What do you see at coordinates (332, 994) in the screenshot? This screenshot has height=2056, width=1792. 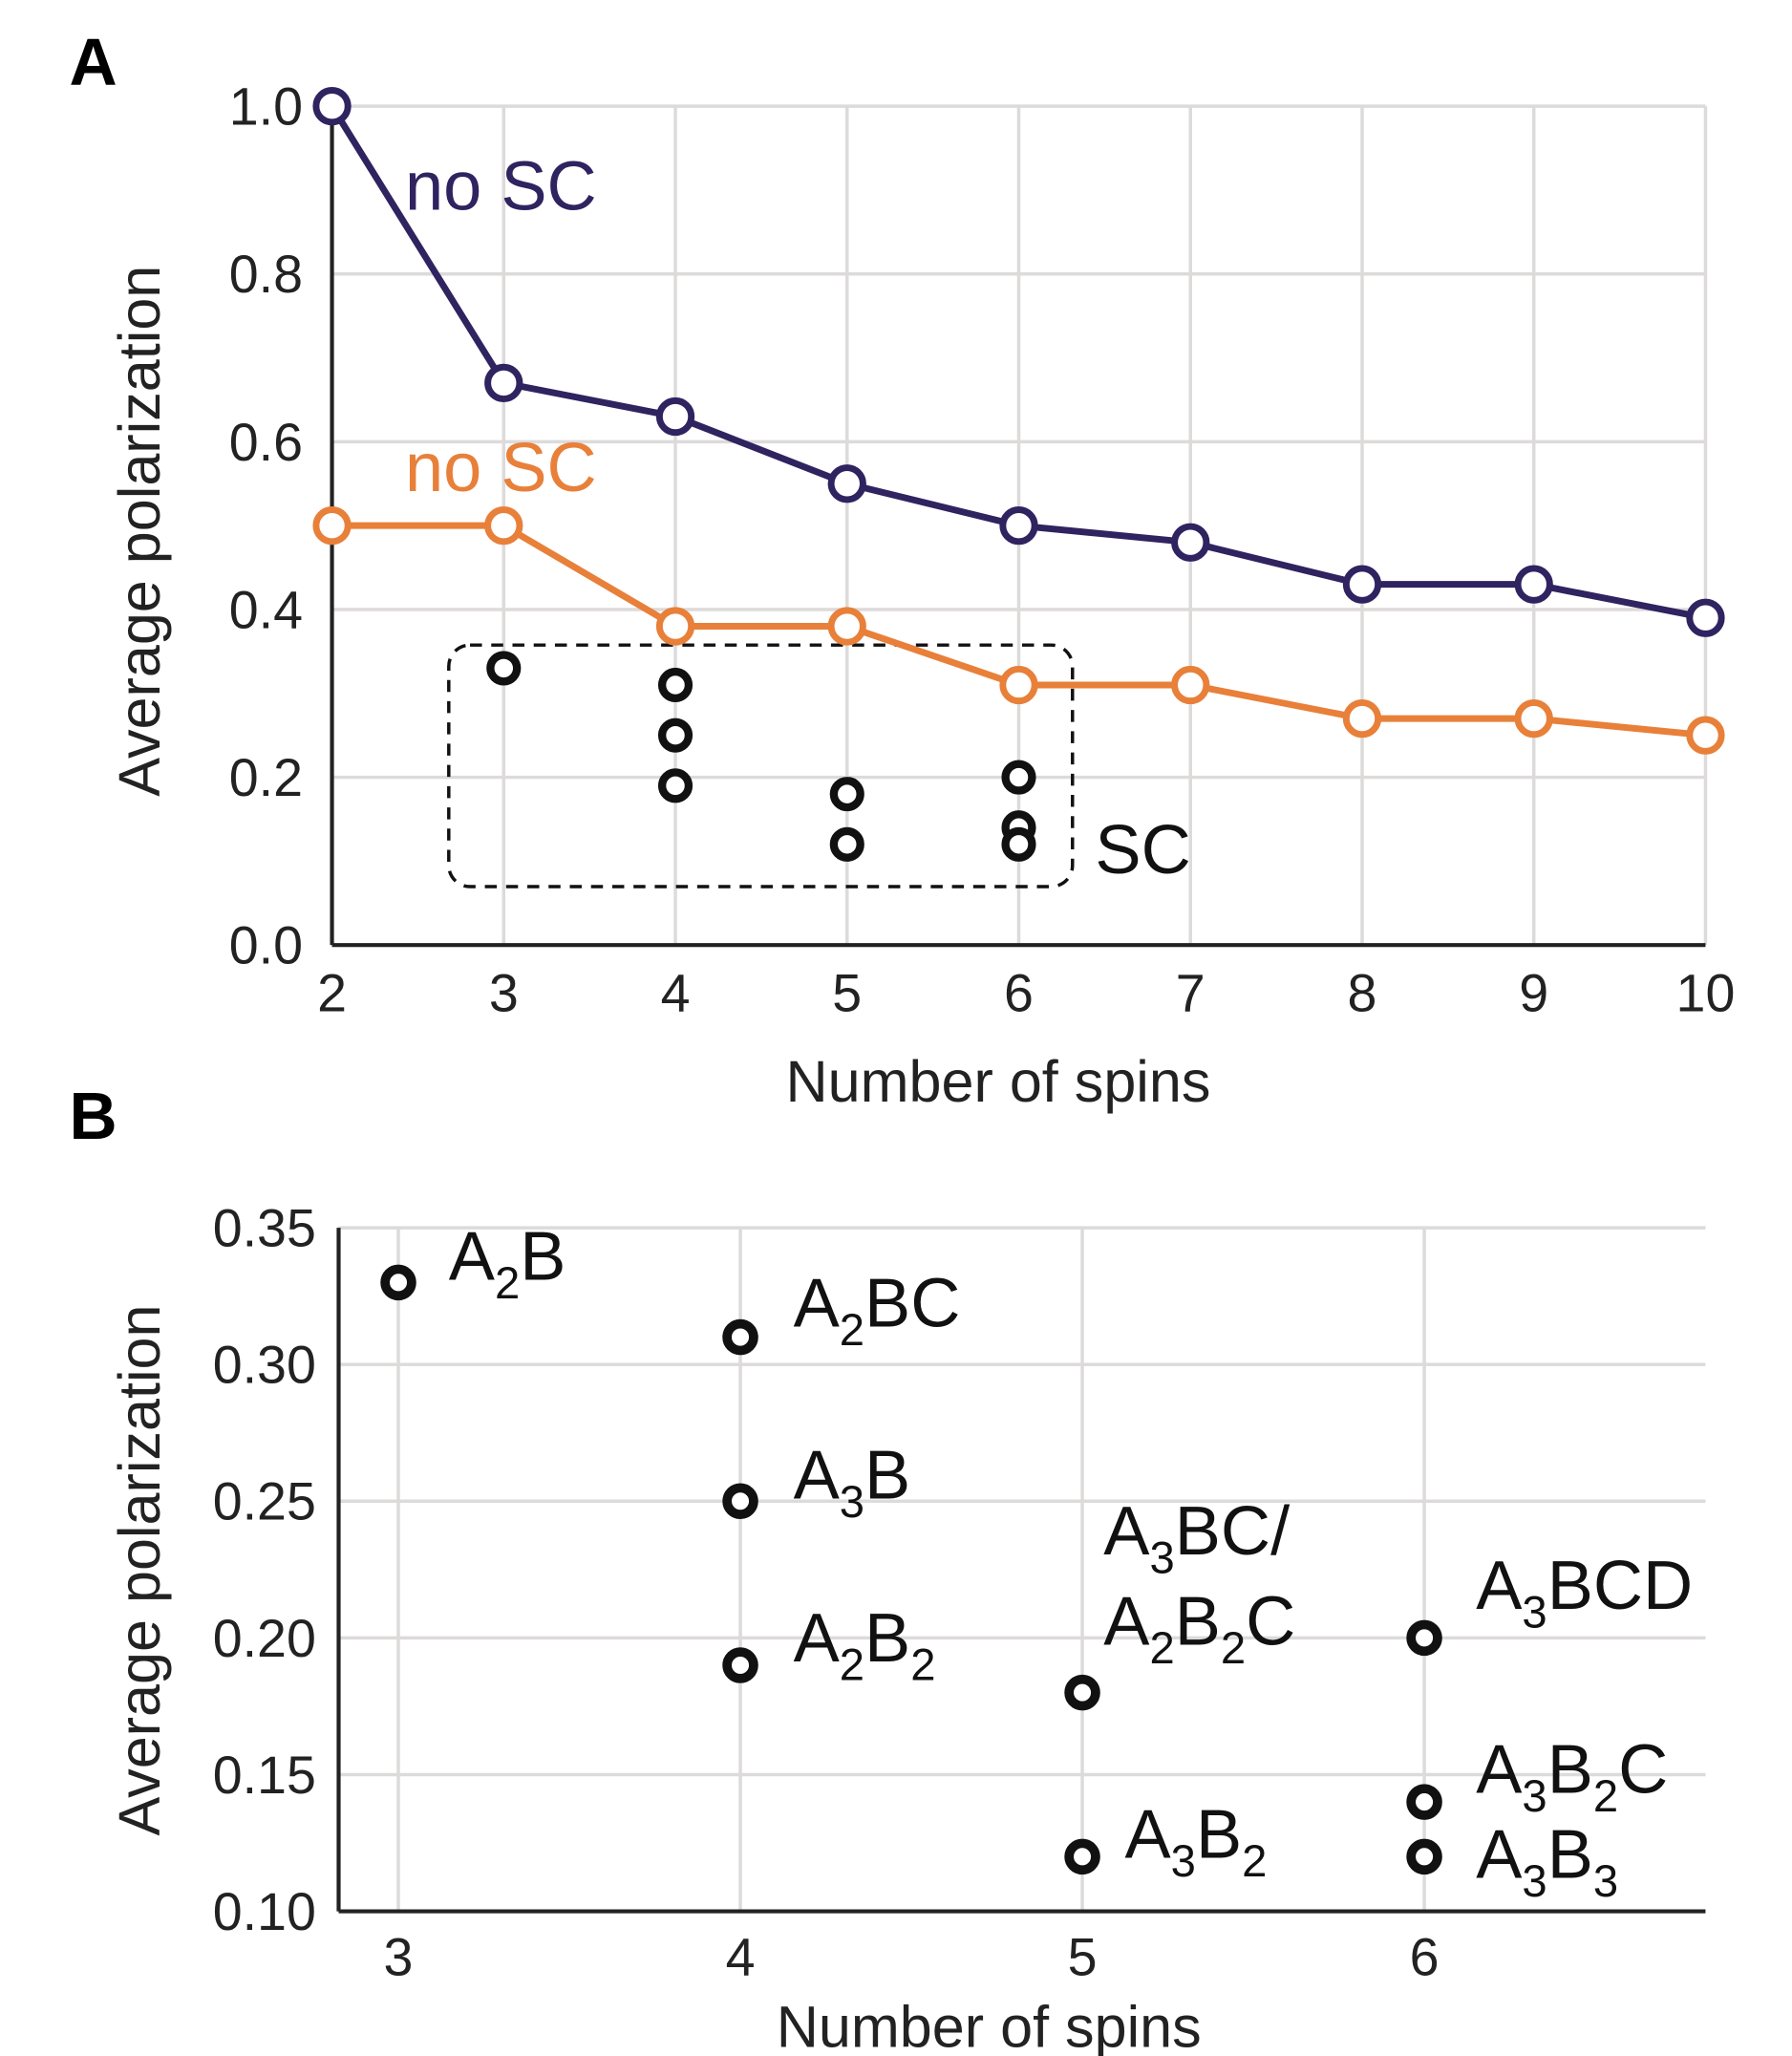 I see `x-tick-label: 2` at bounding box center [332, 994].